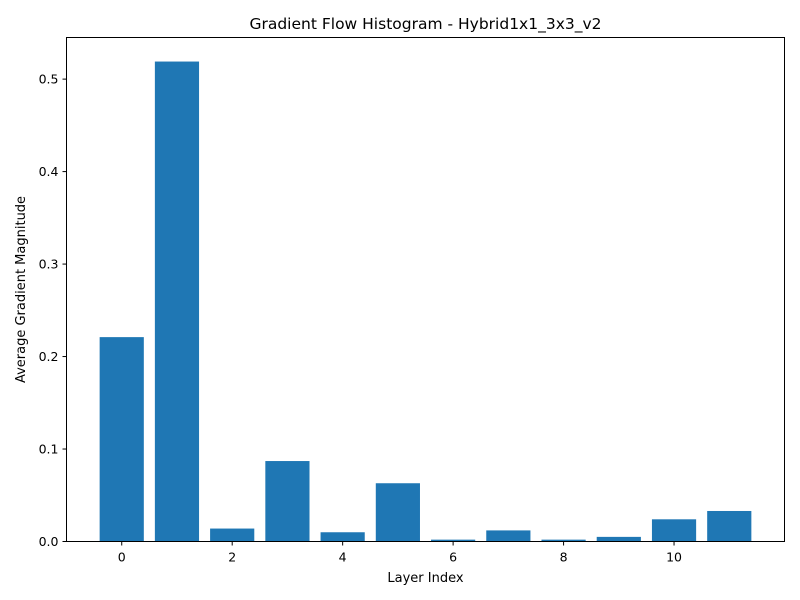  Describe the element at coordinates (674, 557) in the screenshot. I see `x-tick-label: 10` at that location.